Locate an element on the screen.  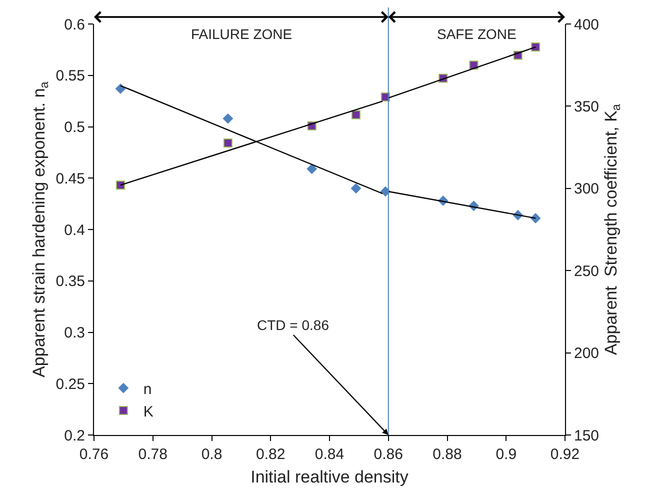
x-tick-label: 0.92 is located at coordinates (565, 454).